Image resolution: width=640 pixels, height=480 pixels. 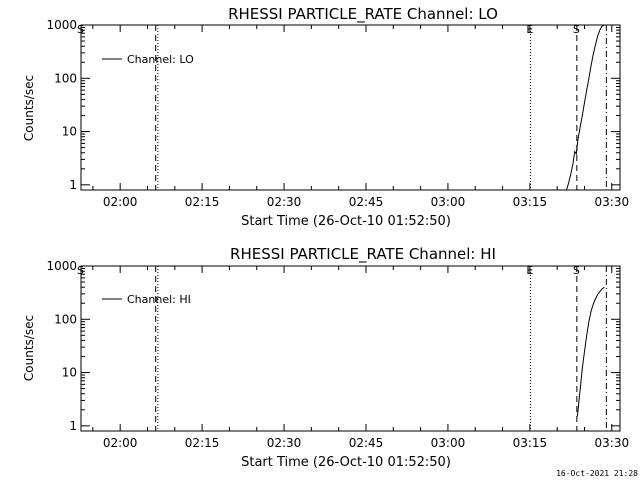 What do you see at coordinates (363, 254) in the screenshot?
I see `chart-title: RHESSI PARTICLE_RATE Channel: HI` at bounding box center [363, 254].